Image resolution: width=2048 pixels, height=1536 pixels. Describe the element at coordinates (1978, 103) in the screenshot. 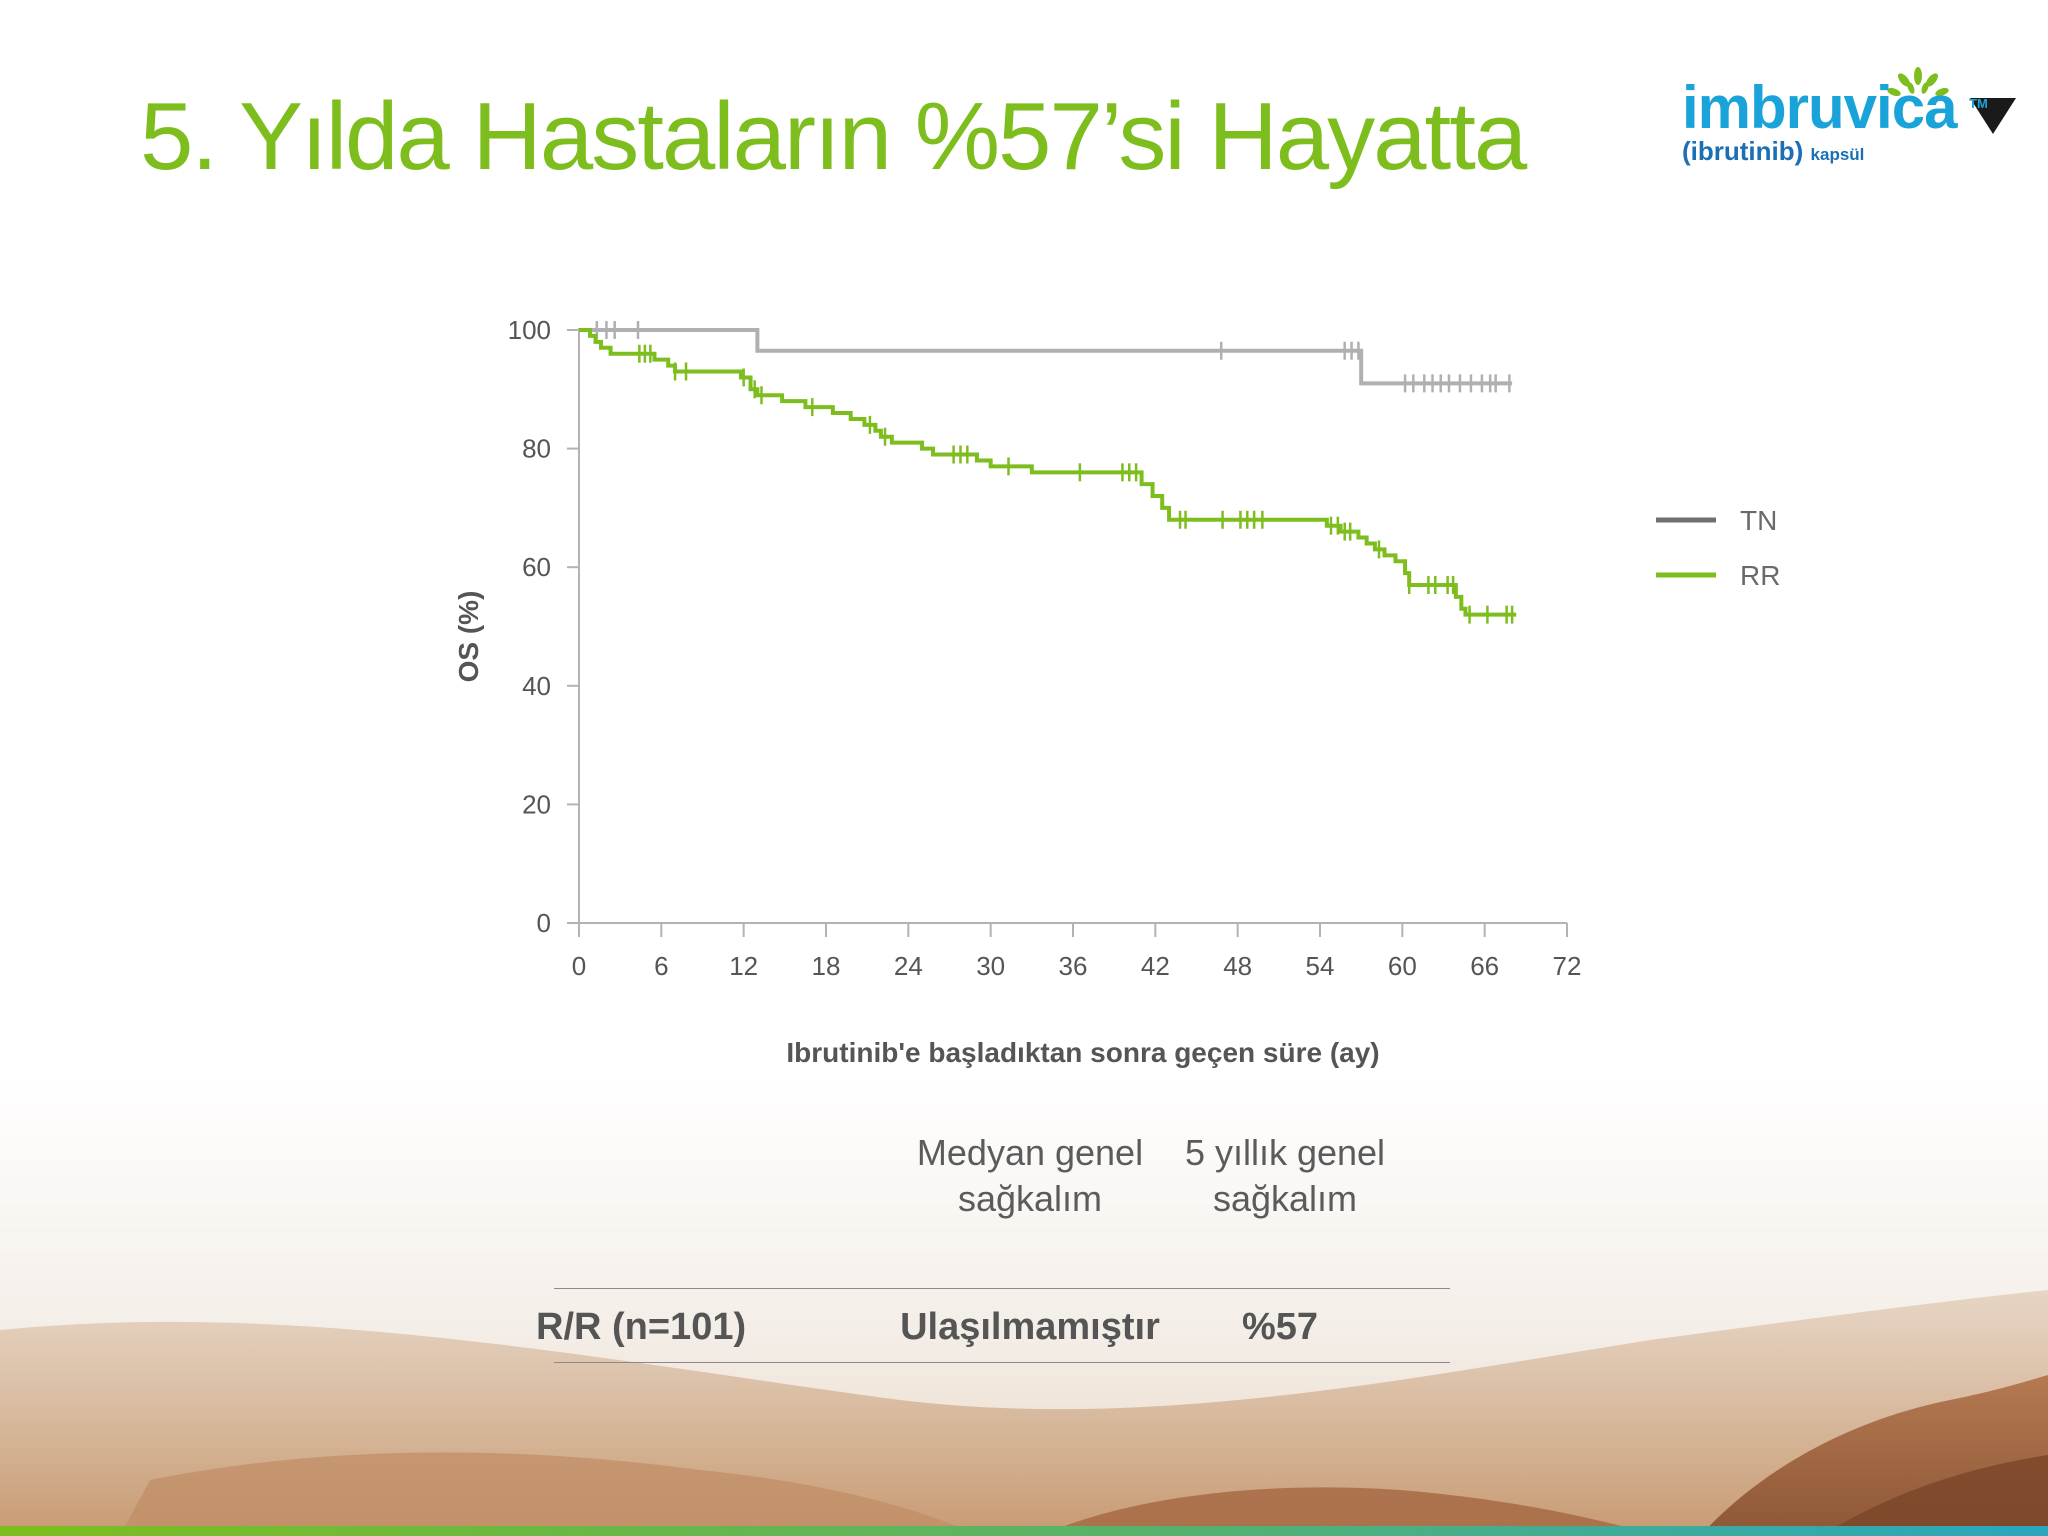

I see `logo-trademark: TM` at that location.